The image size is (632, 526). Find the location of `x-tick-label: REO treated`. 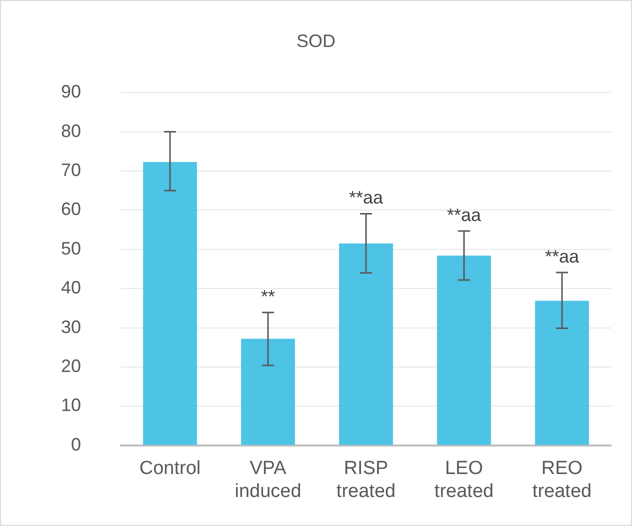

x-tick-label: REO treated is located at coordinates (562, 480).